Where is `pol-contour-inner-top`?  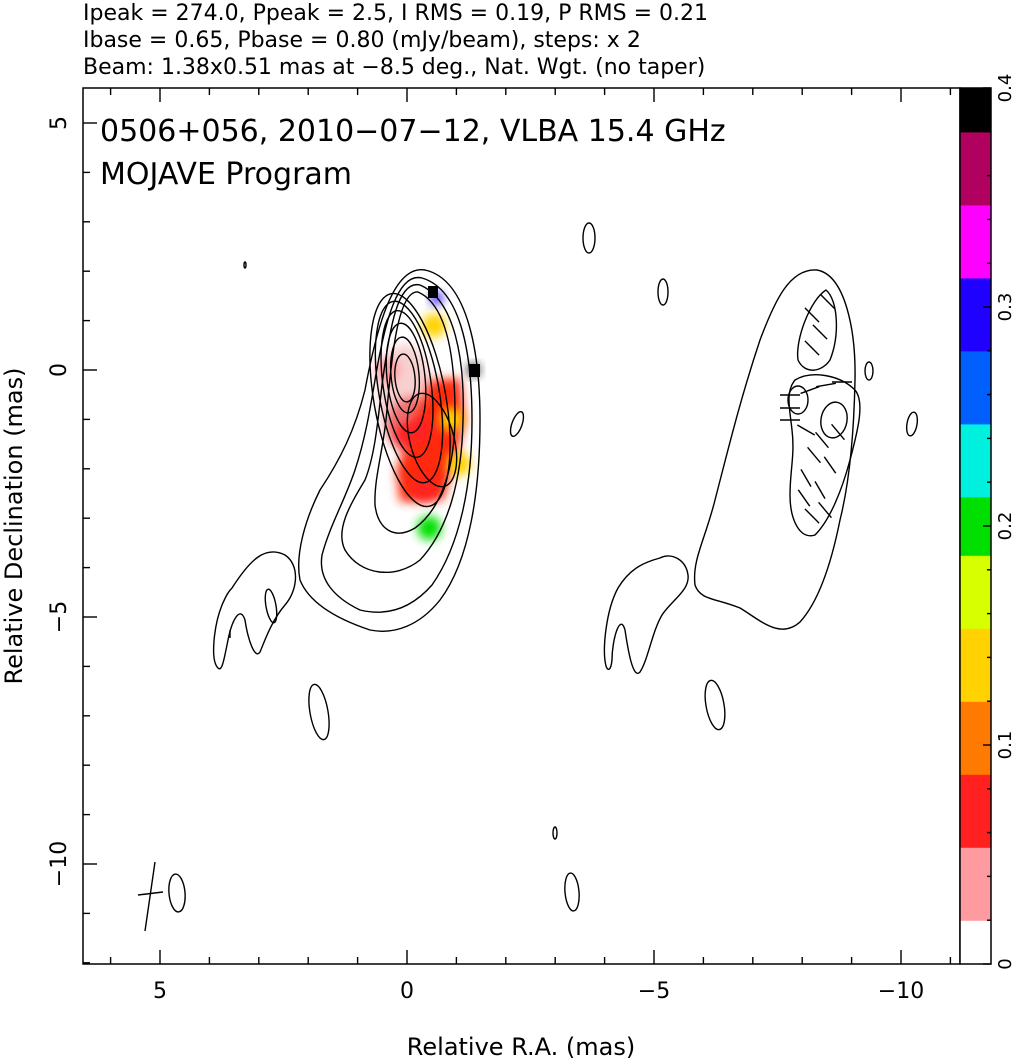 pol-contour-inner-top is located at coordinates (817, 330).